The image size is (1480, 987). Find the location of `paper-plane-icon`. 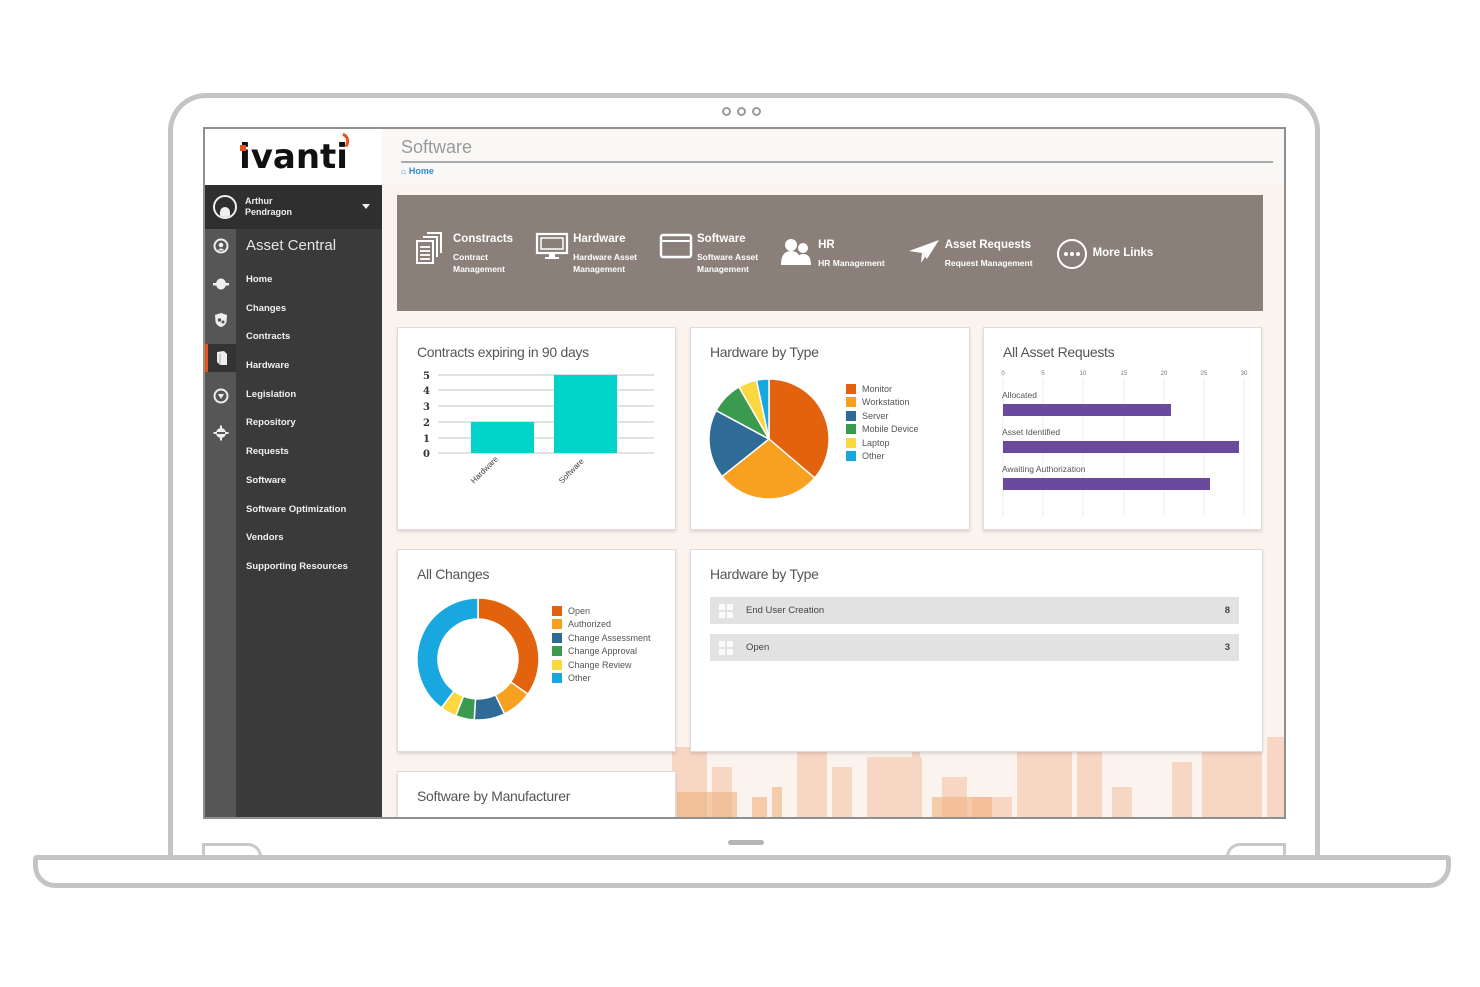

paper-plane-icon is located at coordinates (923, 253).